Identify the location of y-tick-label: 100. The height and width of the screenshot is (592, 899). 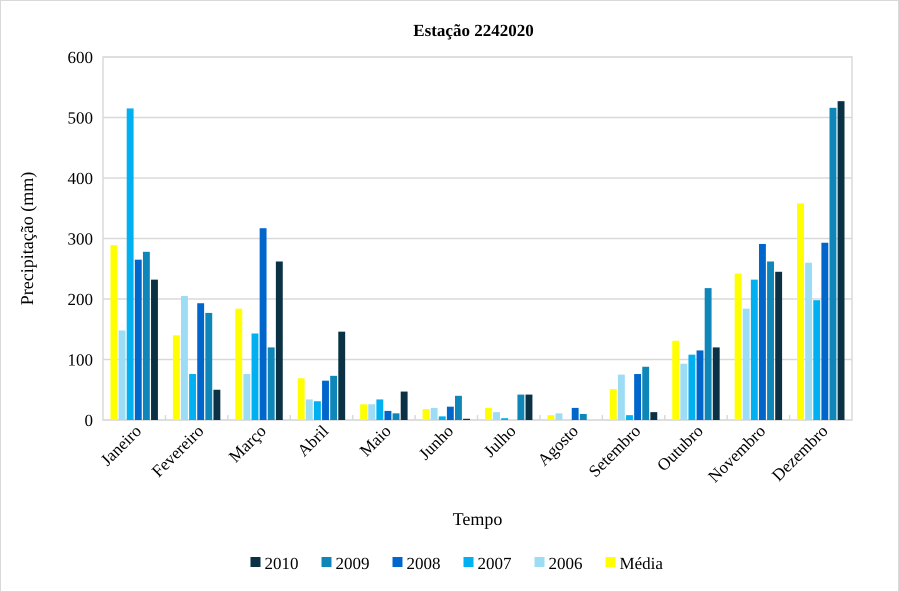
(80, 360).